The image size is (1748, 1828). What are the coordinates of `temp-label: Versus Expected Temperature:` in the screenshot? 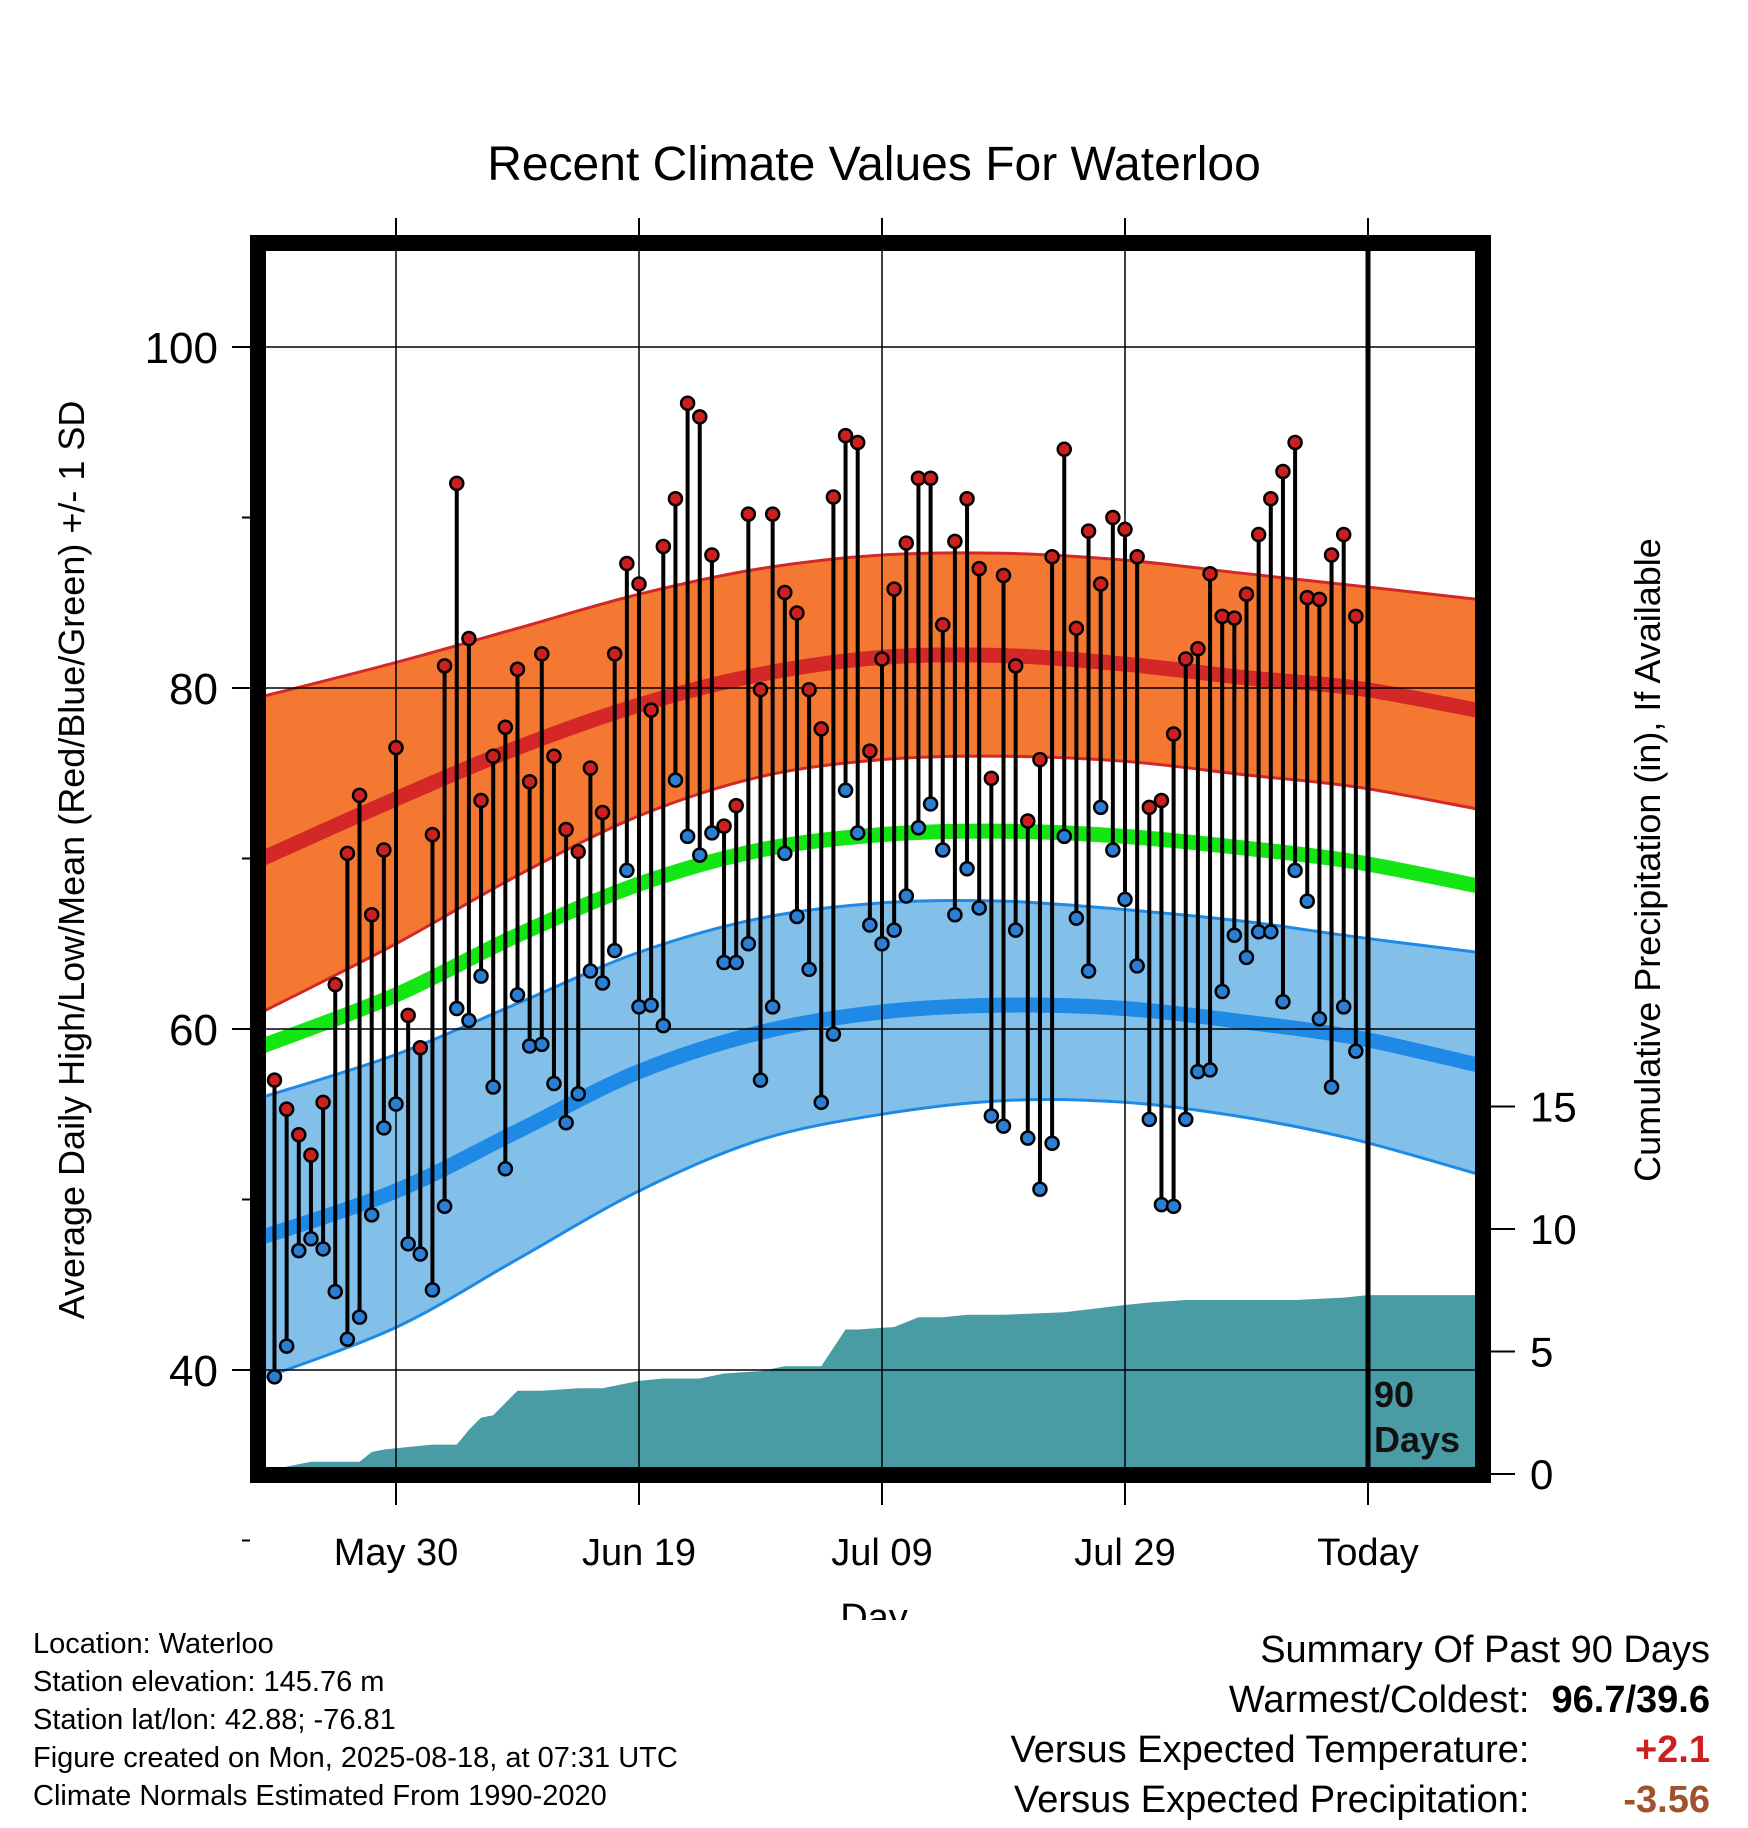 It's located at (1270, 1750).